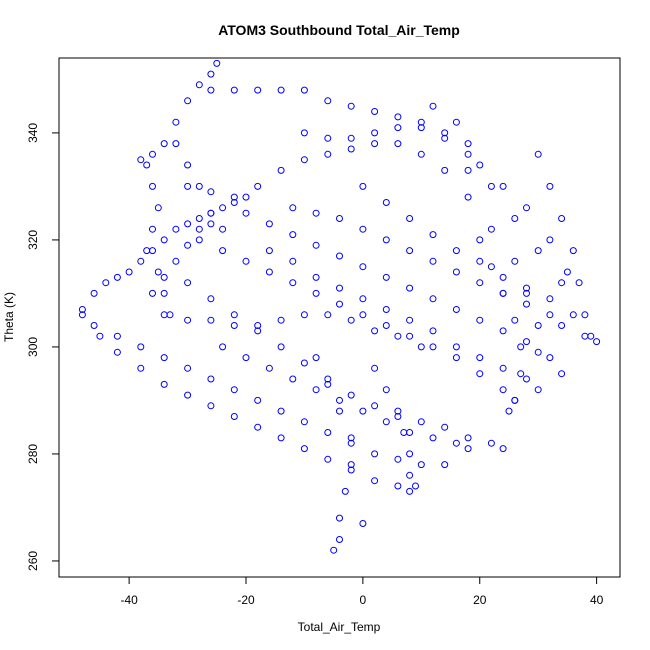  Describe the element at coordinates (33, 561) in the screenshot. I see `y-tick-label: 260` at that location.